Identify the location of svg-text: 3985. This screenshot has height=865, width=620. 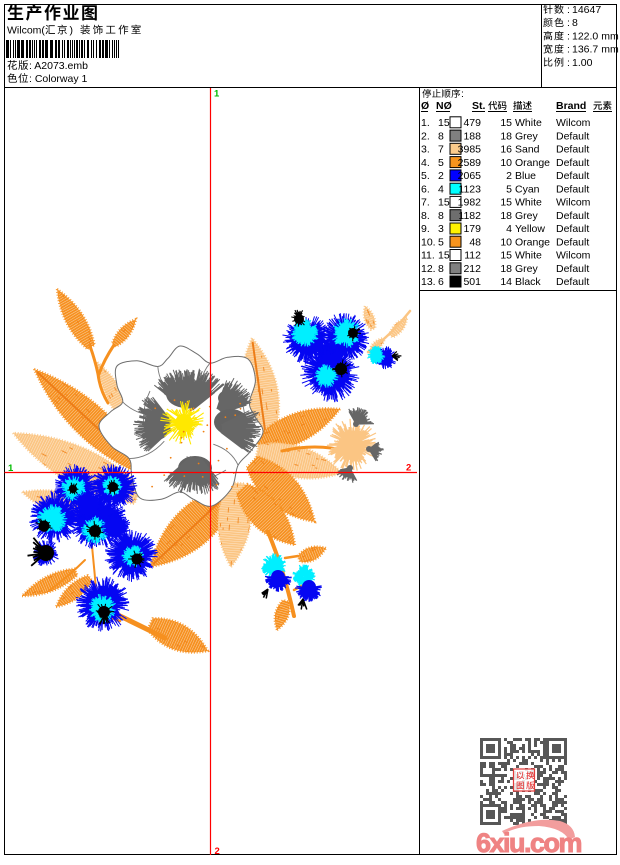
(470, 150).